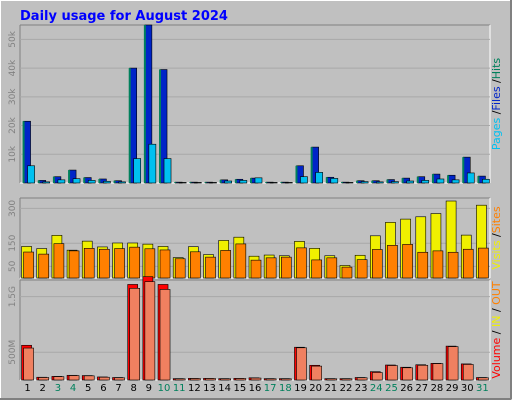  What do you see at coordinates (496, 219) in the screenshot?
I see `side-label-part: Sites` at bounding box center [496, 219].